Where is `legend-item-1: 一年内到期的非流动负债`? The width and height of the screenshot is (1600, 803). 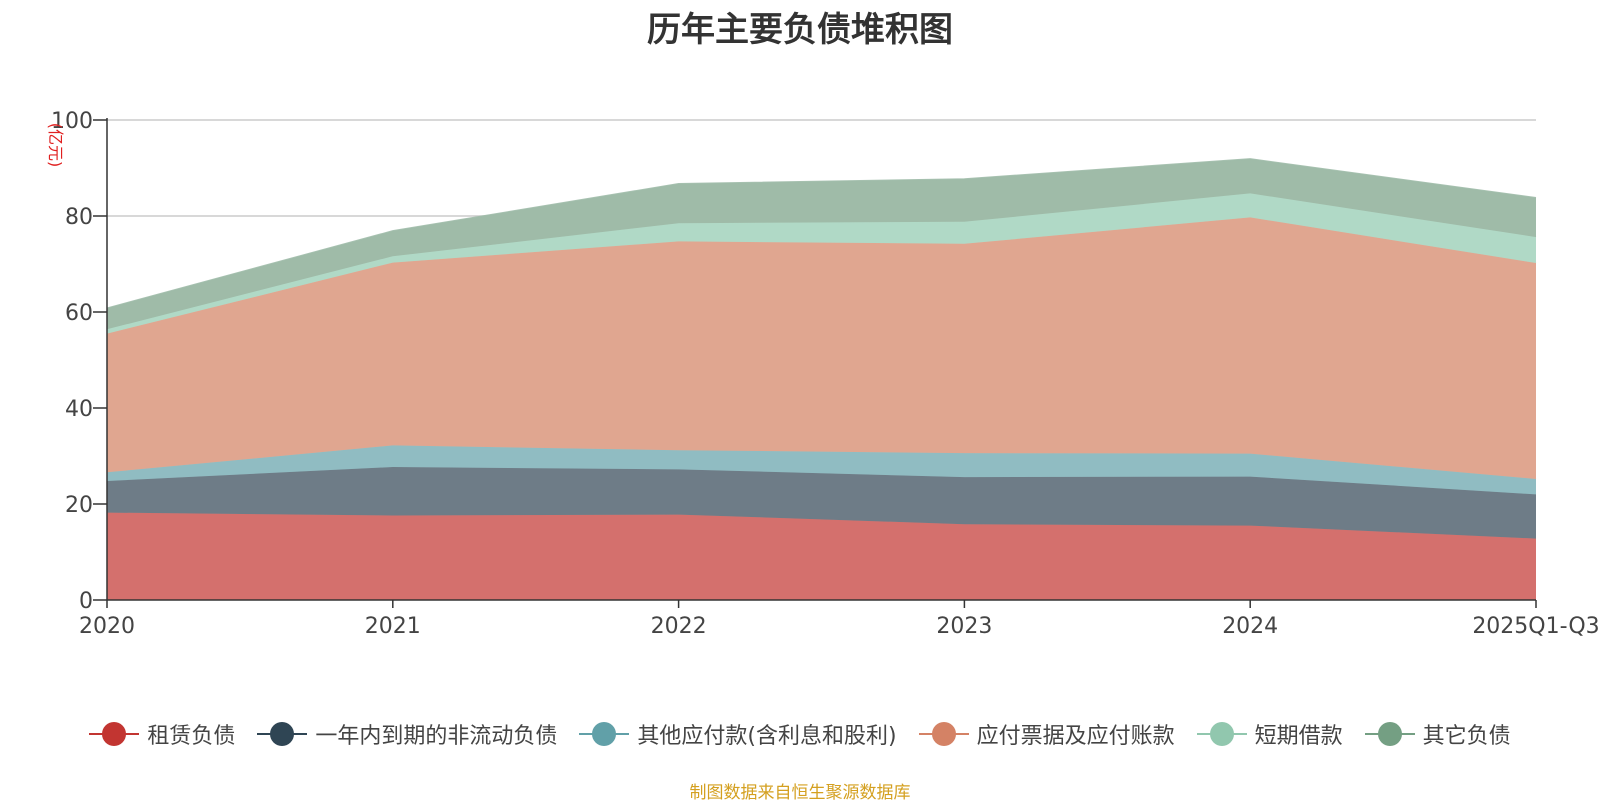 legend-item-1: 一年内到期的非流动负债 is located at coordinates (407, 734).